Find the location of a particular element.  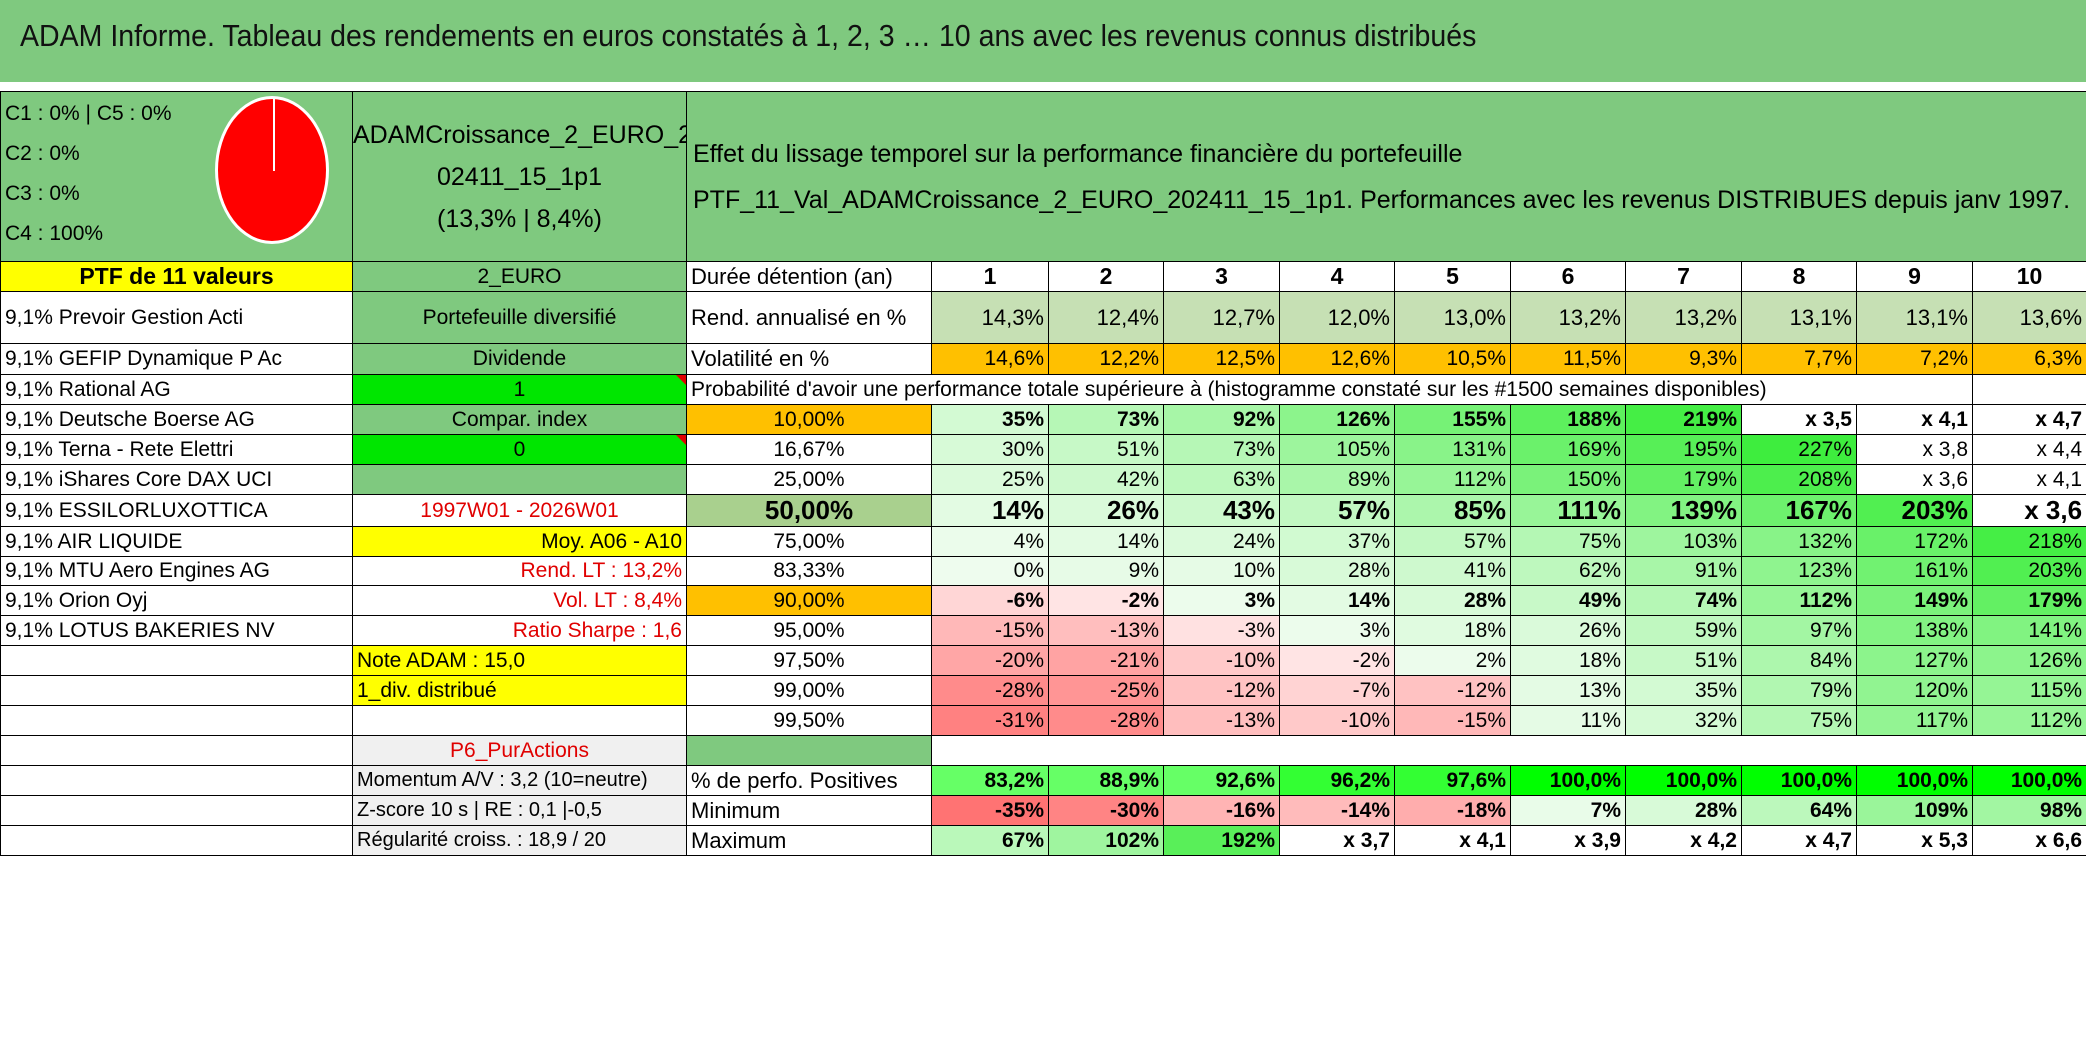

proba-cell: x 3,5 is located at coordinates (1799, 419).